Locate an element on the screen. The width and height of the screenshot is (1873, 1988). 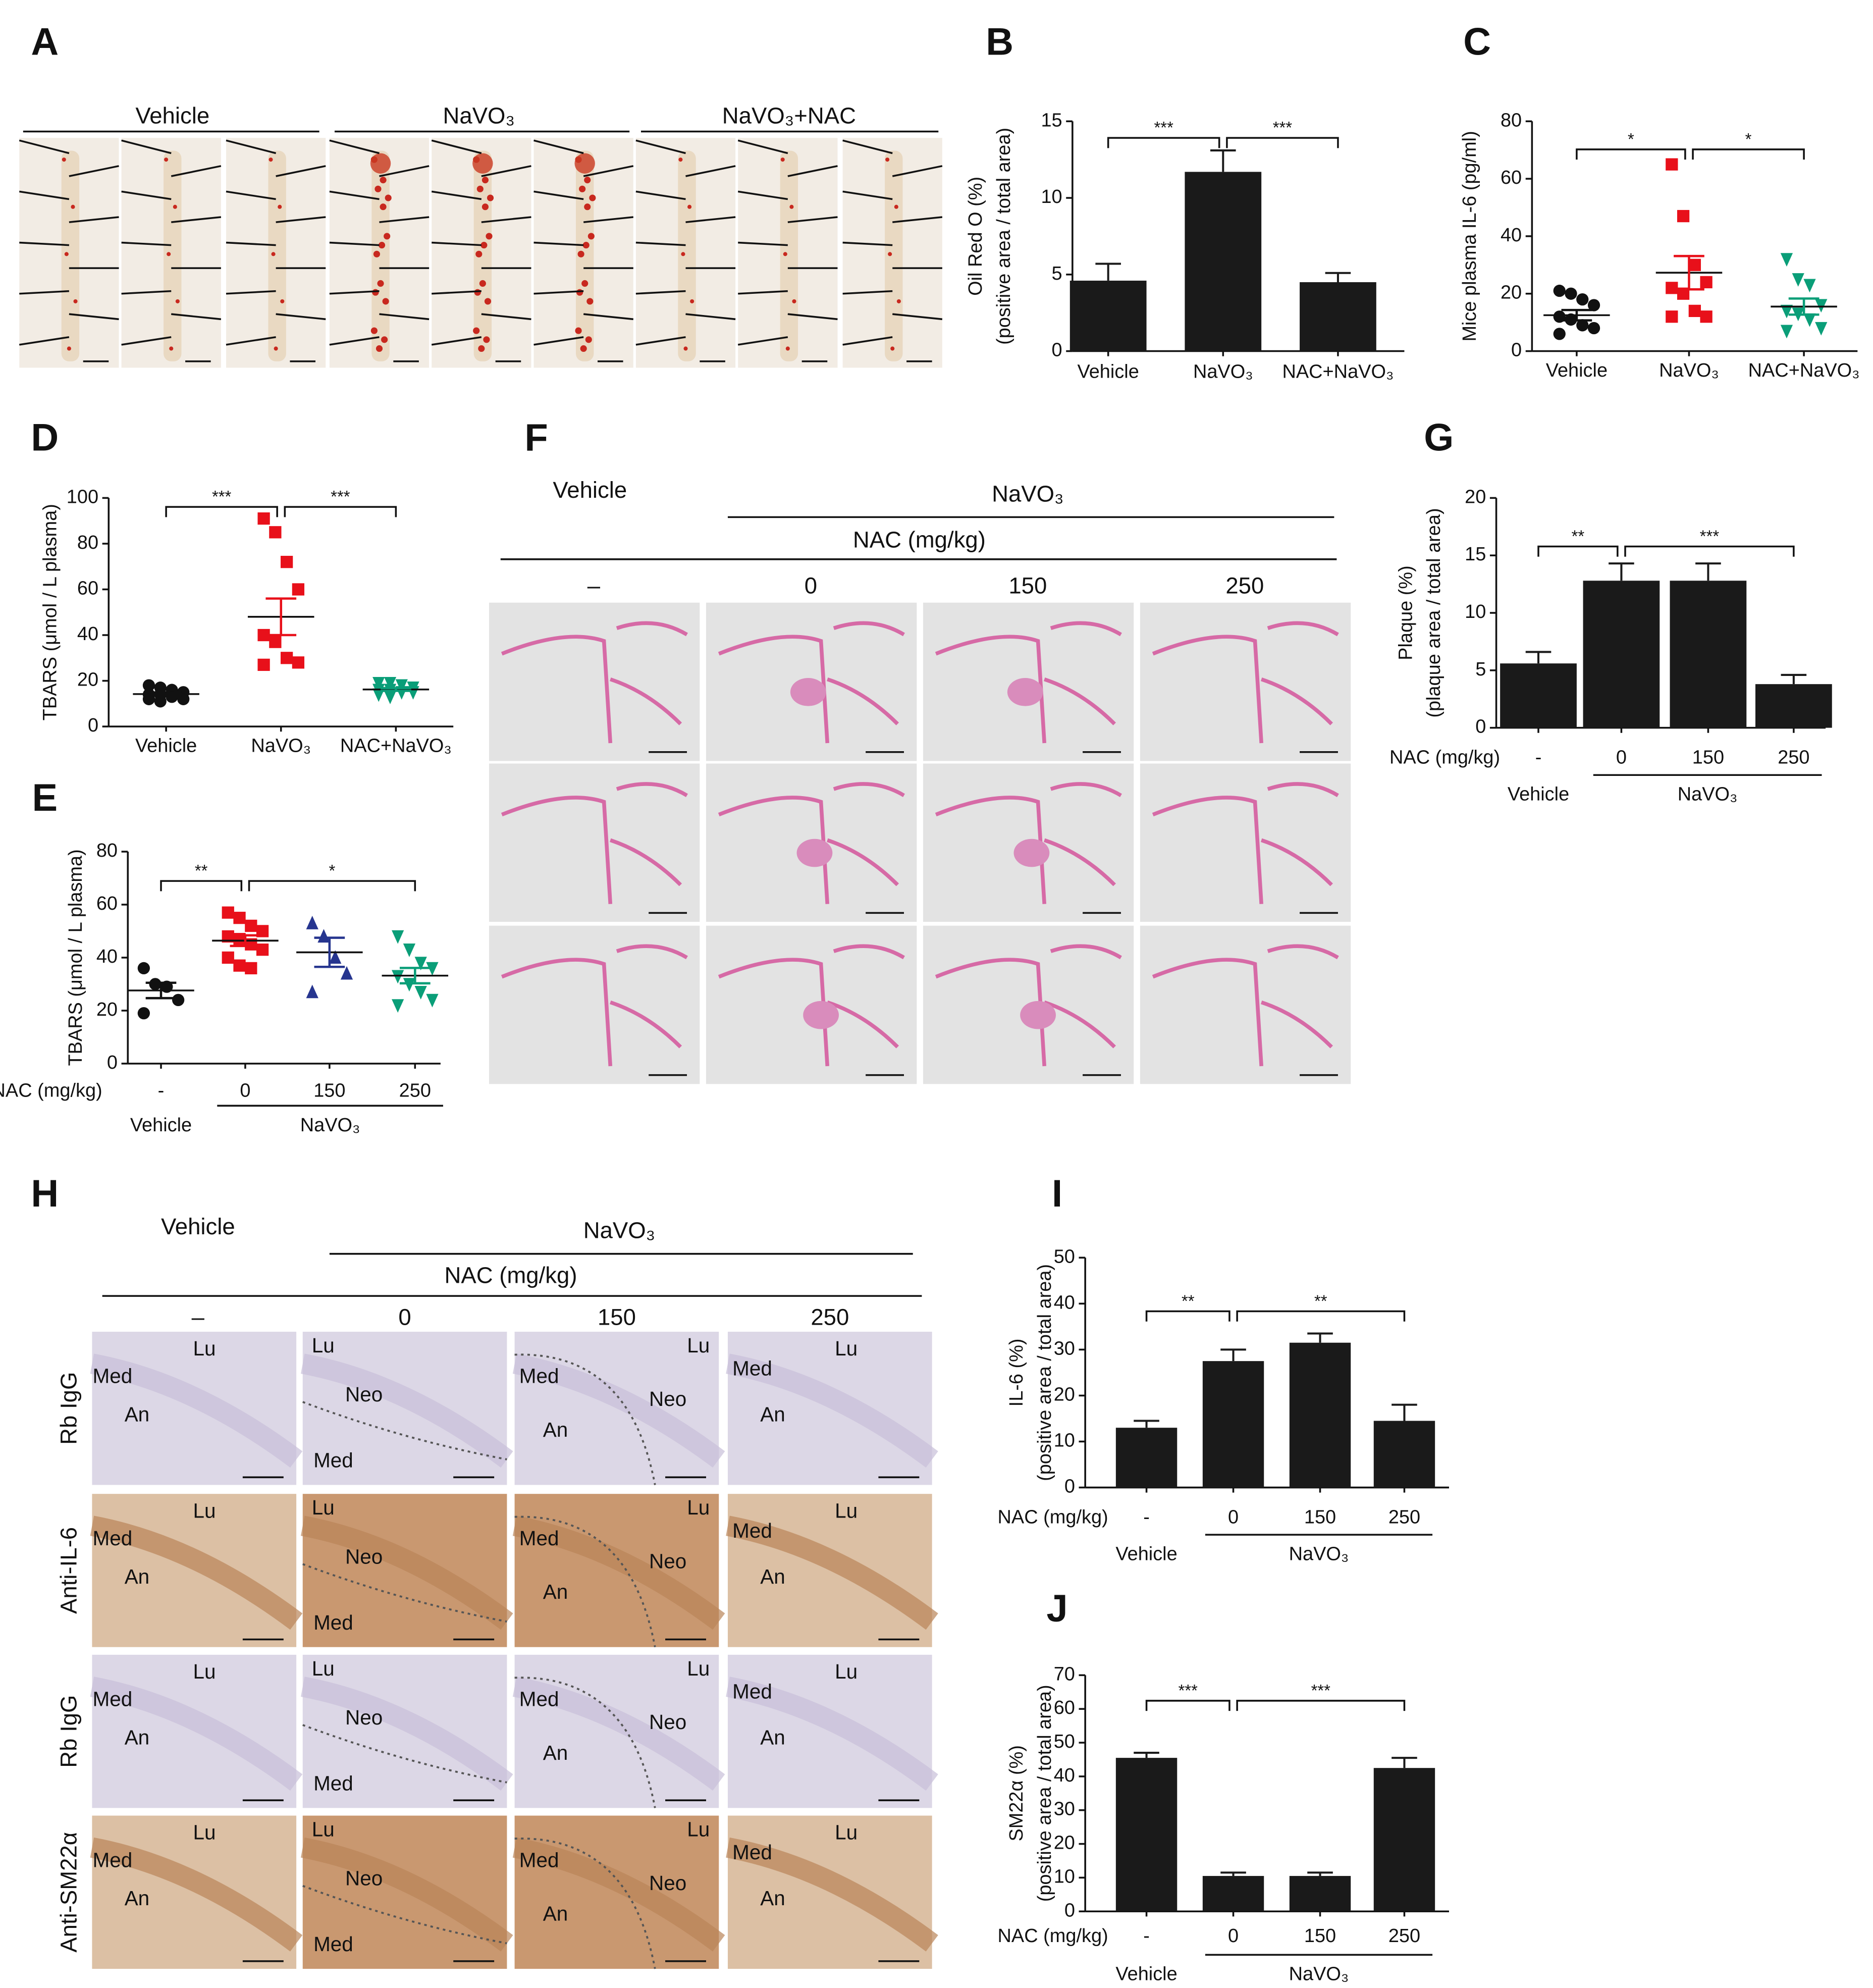
x-tick-label: NaVO₃ is located at coordinates (1689, 370).